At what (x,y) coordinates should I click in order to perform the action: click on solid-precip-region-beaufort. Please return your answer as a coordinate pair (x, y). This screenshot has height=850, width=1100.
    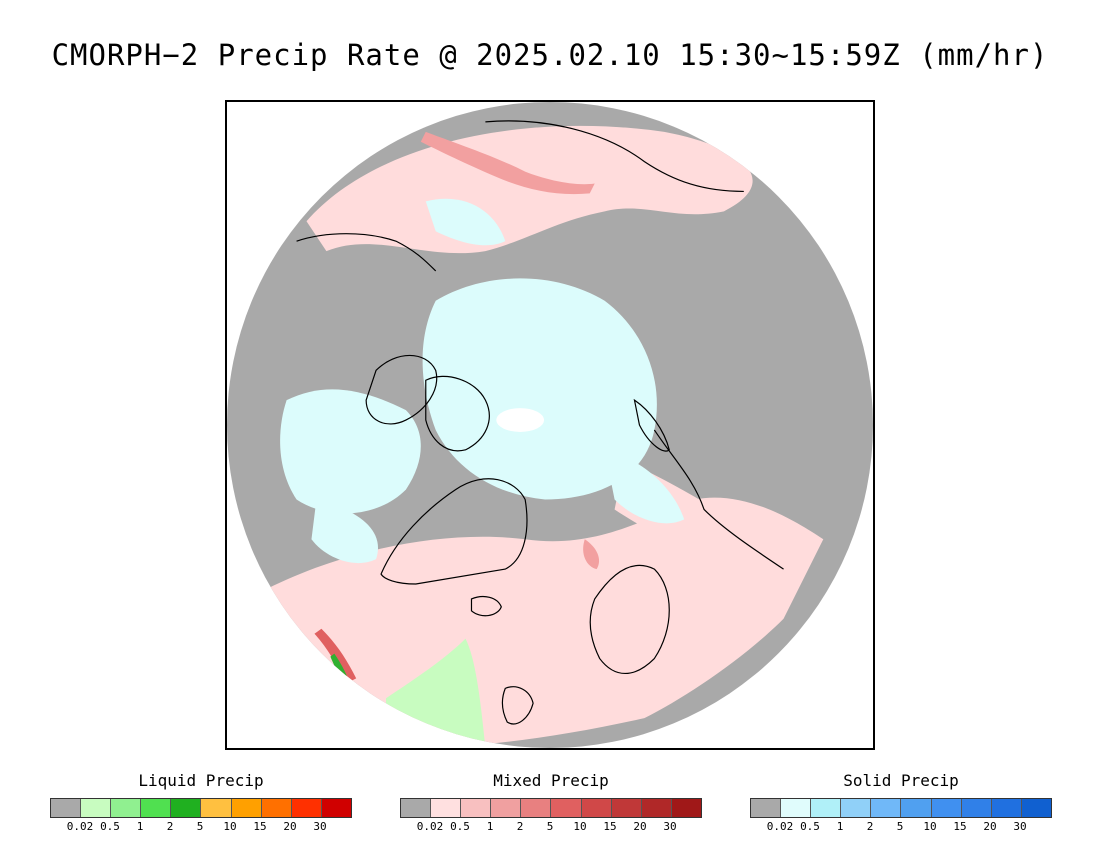
    Looking at the image, I should click on (465, 222).